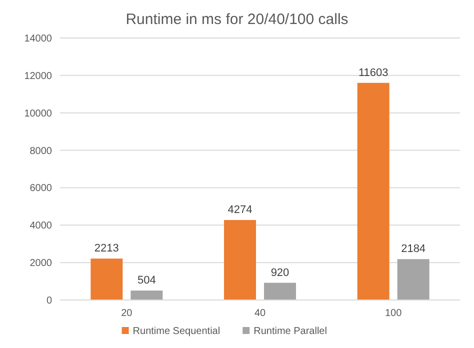 The height and width of the screenshot is (348, 474). Describe the element at coordinates (260, 313) in the screenshot. I see `x-tick-label: 40` at that location.